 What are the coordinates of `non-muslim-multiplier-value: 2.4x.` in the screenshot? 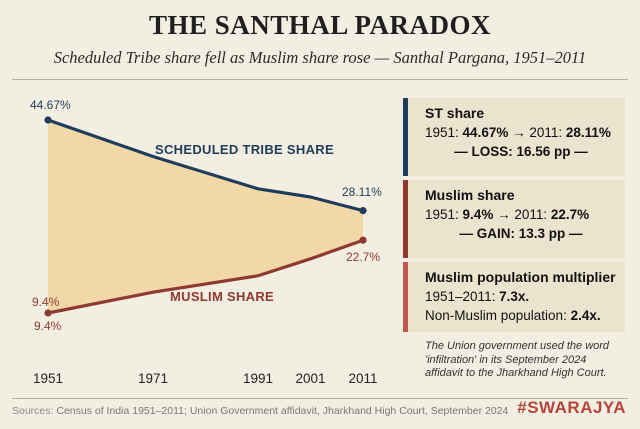 It's located at (585, 315).